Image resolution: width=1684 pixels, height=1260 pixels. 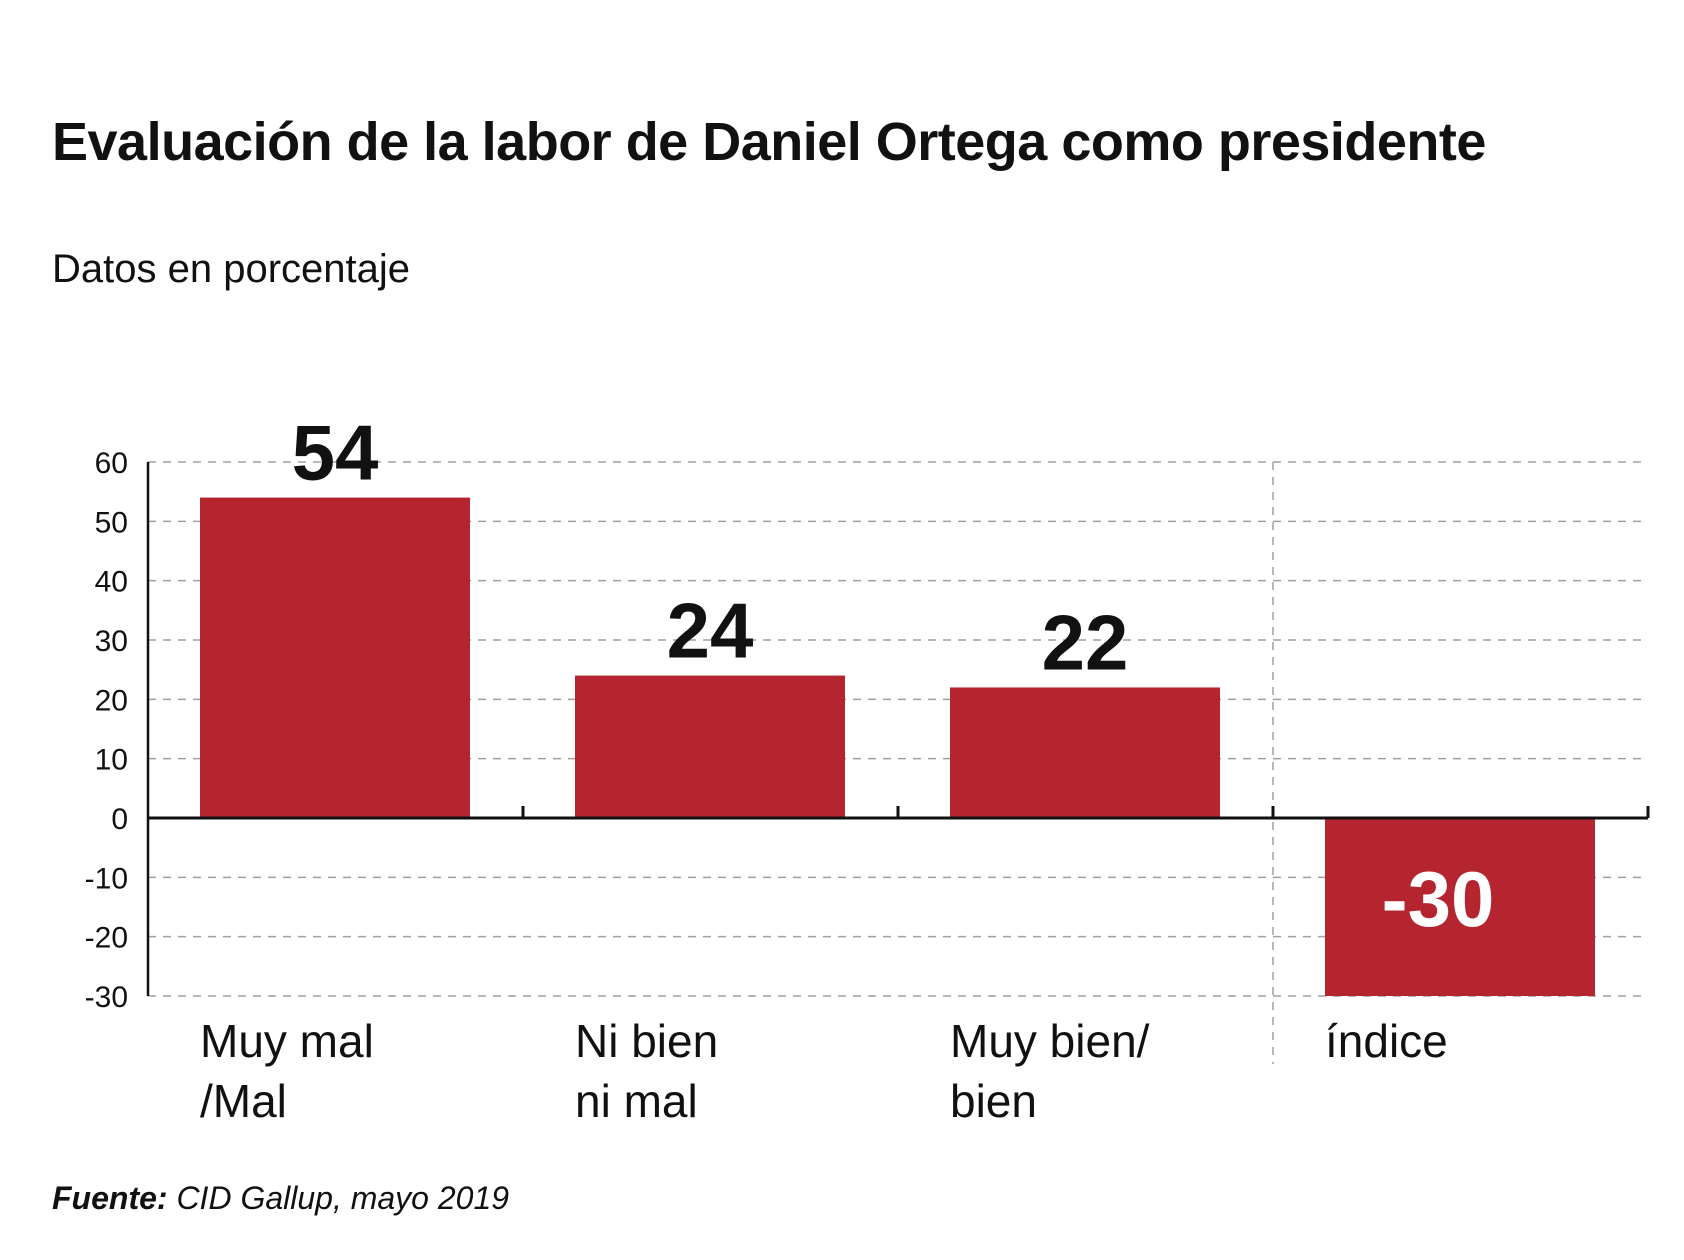 What do you see at coordinates (343, 1198) in the screenshot?
I see `source-text: CID Gallup, mayo 2019` at bounding box center [343, 1198].